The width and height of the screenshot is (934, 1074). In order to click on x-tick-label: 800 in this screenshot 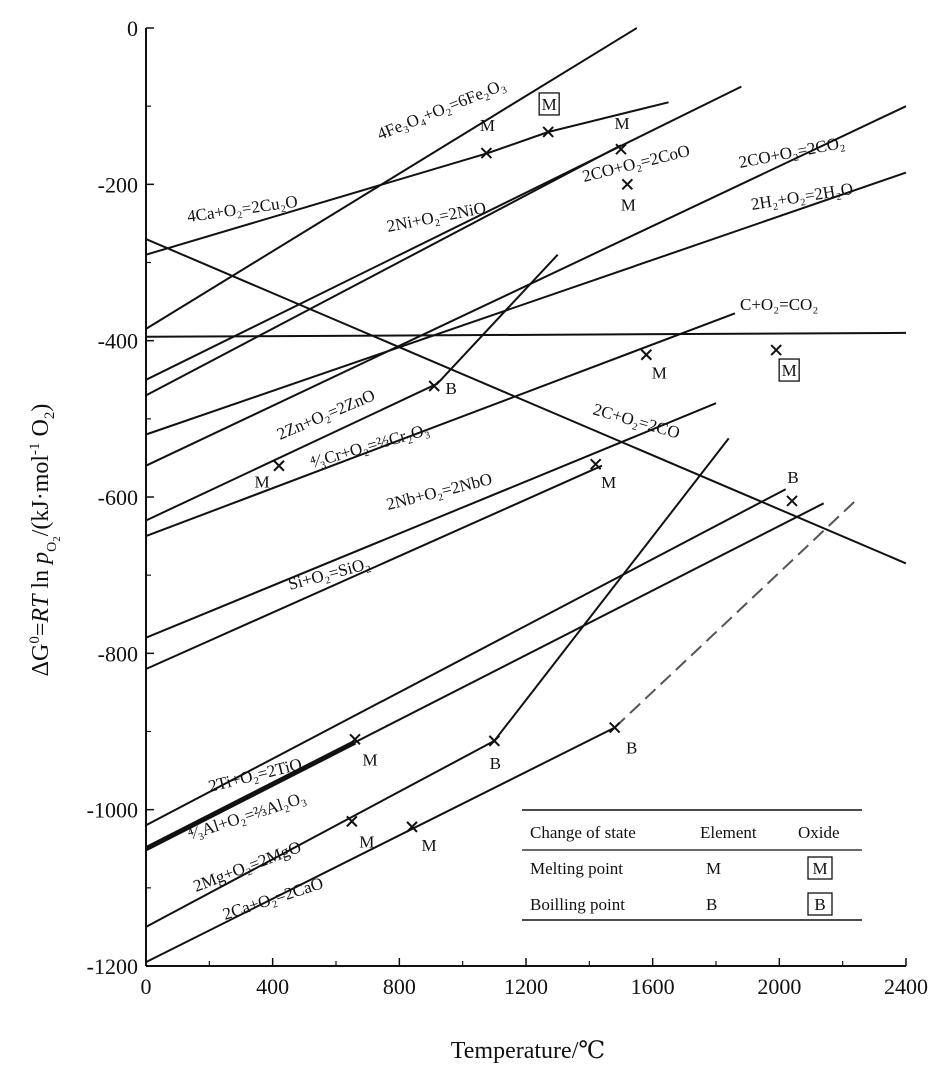, I will do `click(399, 986)`.